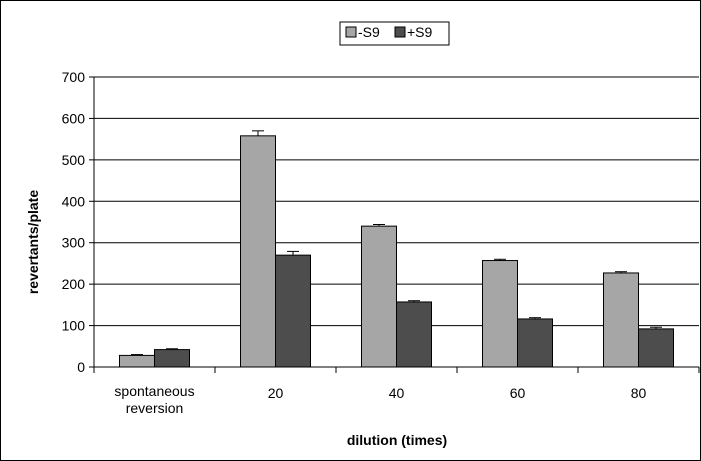 The height and width of the screenshot is (461, 701). What do you see at coordinates (369, 32) in the screenshot?
I see `legend-label-minus-s9: -S9` at bounding box center [369, 32].